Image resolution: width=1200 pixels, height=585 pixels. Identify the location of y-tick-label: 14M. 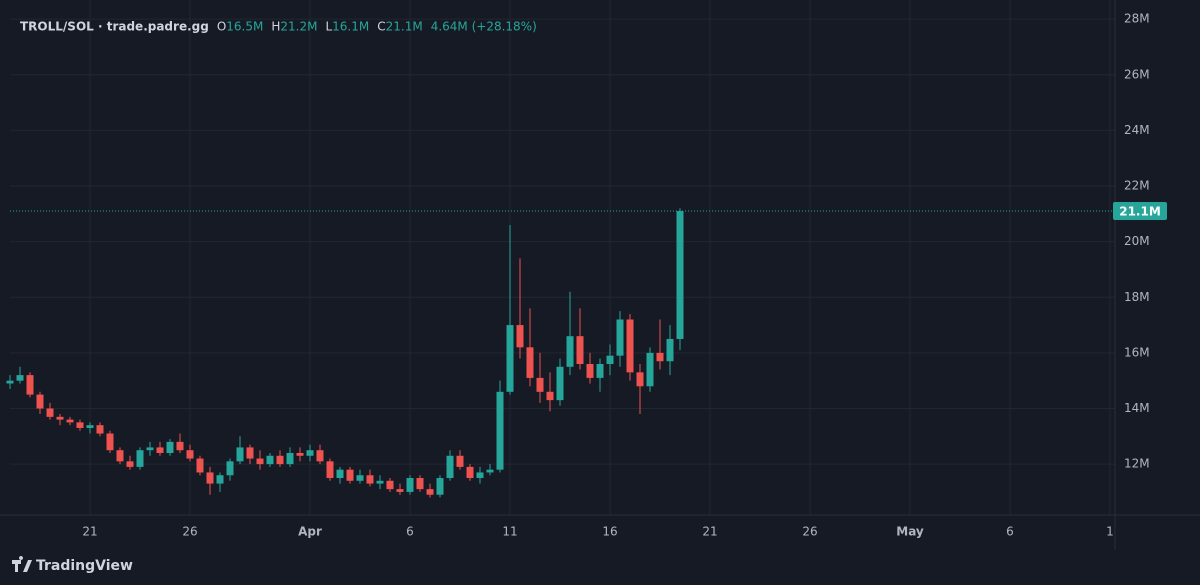
(1137, 408).